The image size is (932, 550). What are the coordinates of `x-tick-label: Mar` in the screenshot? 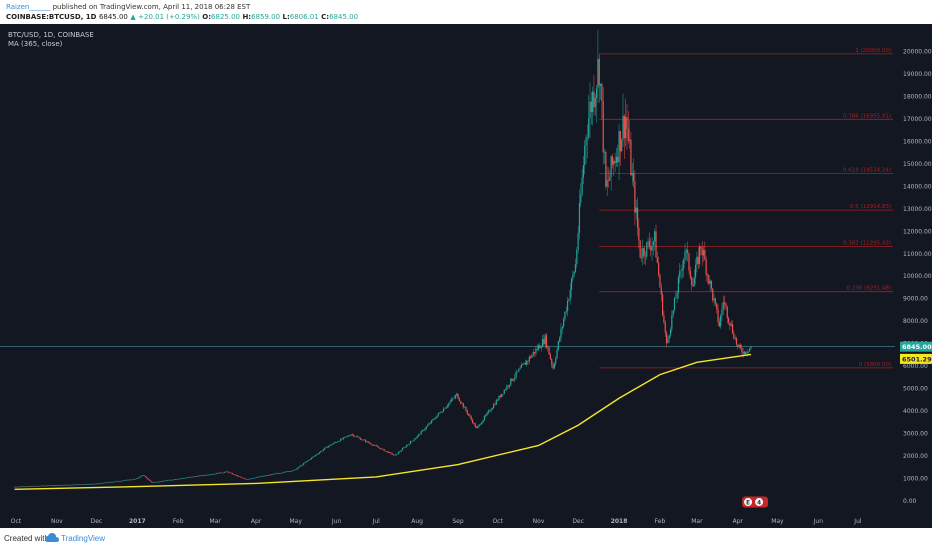 It's located at (216, 521).